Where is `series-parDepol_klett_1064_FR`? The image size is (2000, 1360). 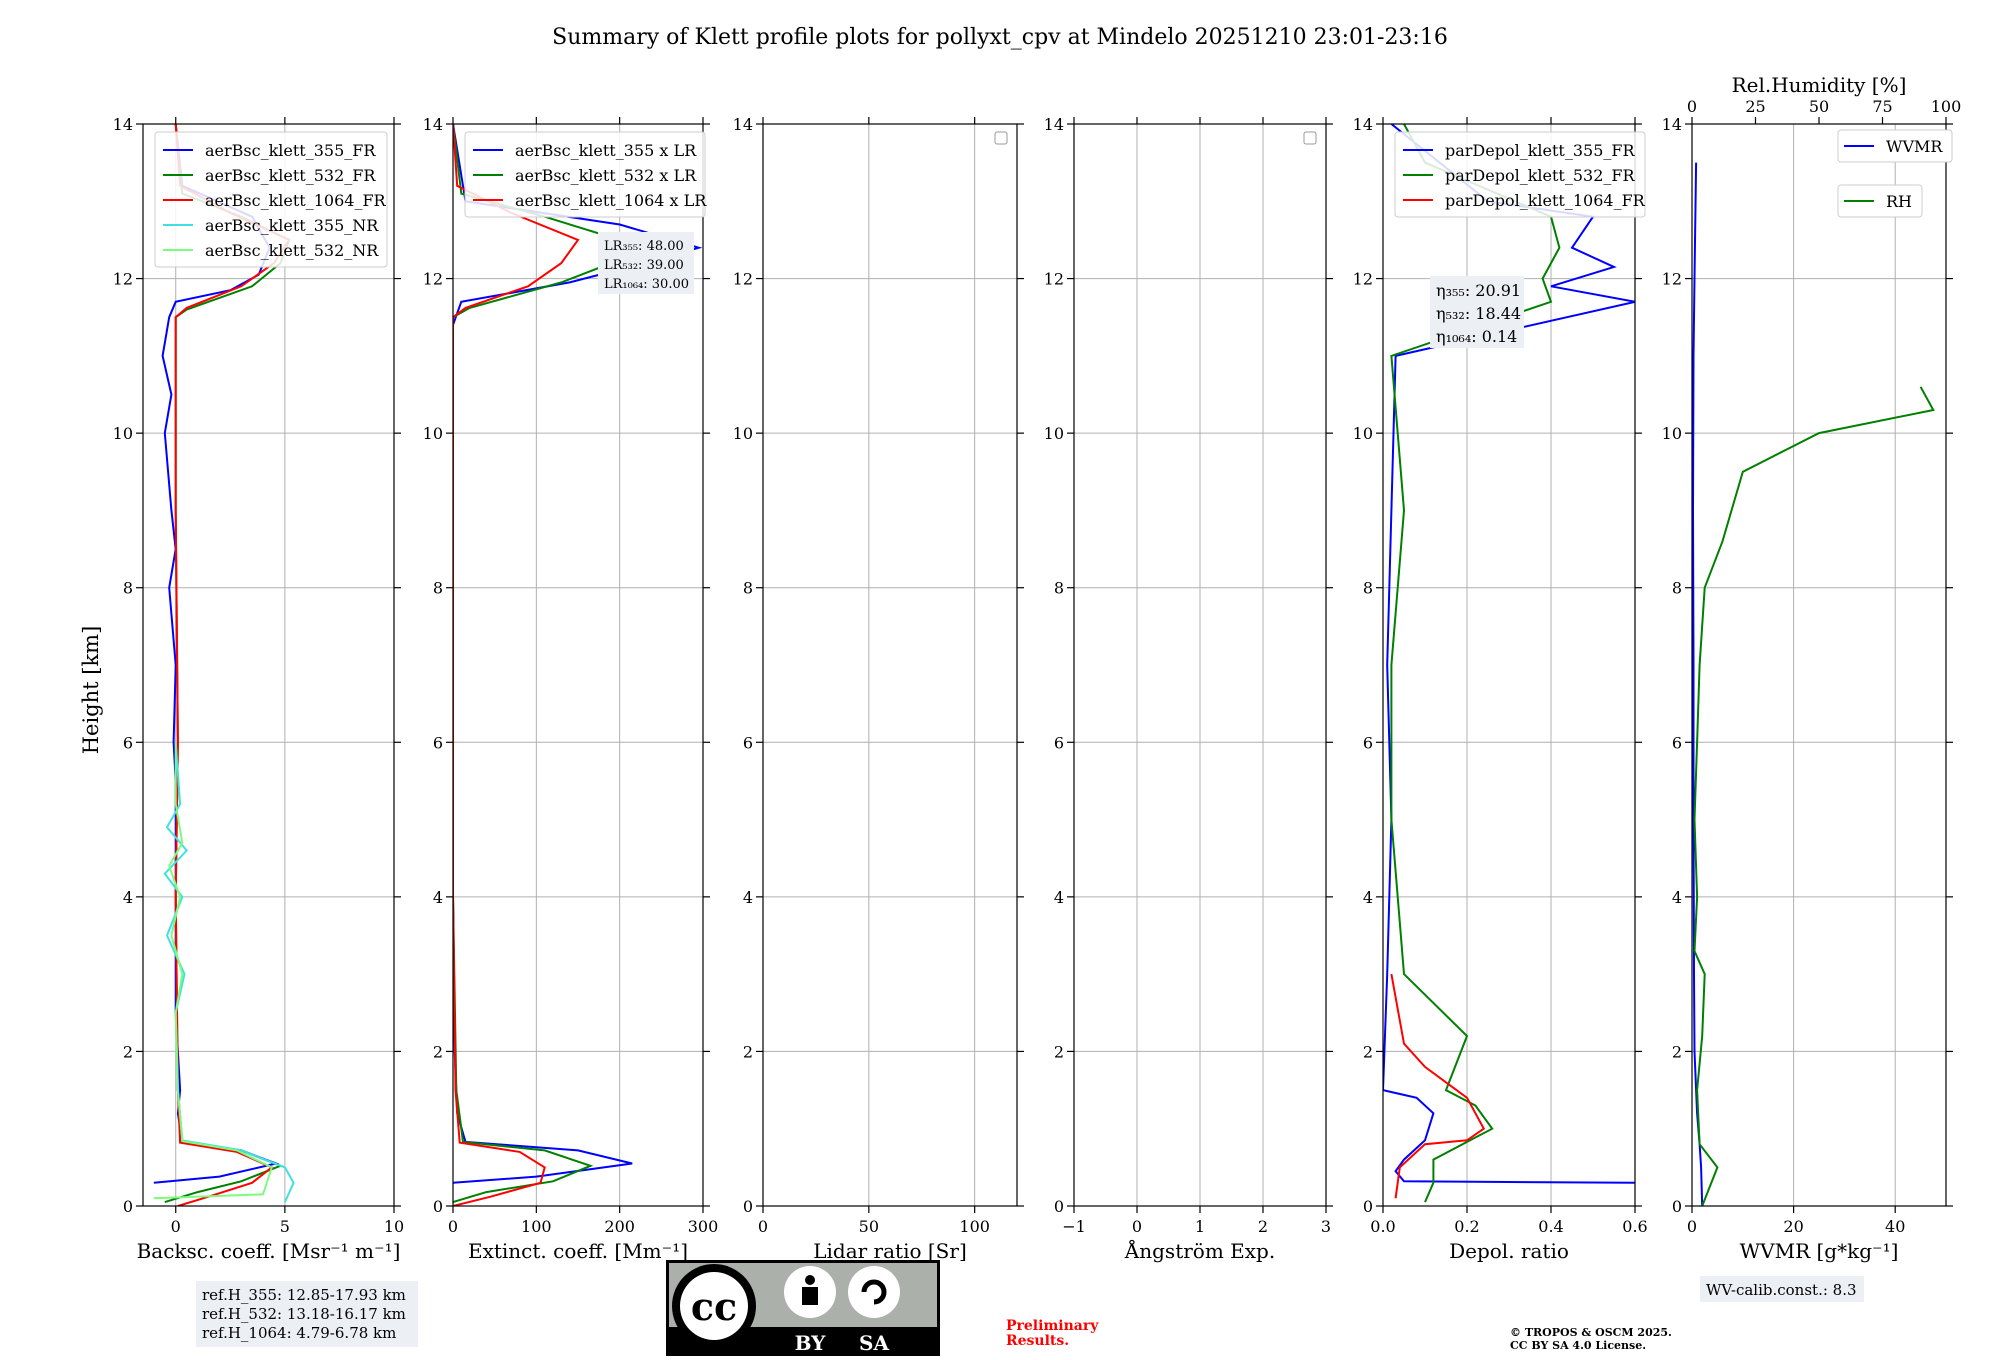 series-parDepol_klett_1064_FR is located at coordinates (1438, 1086).